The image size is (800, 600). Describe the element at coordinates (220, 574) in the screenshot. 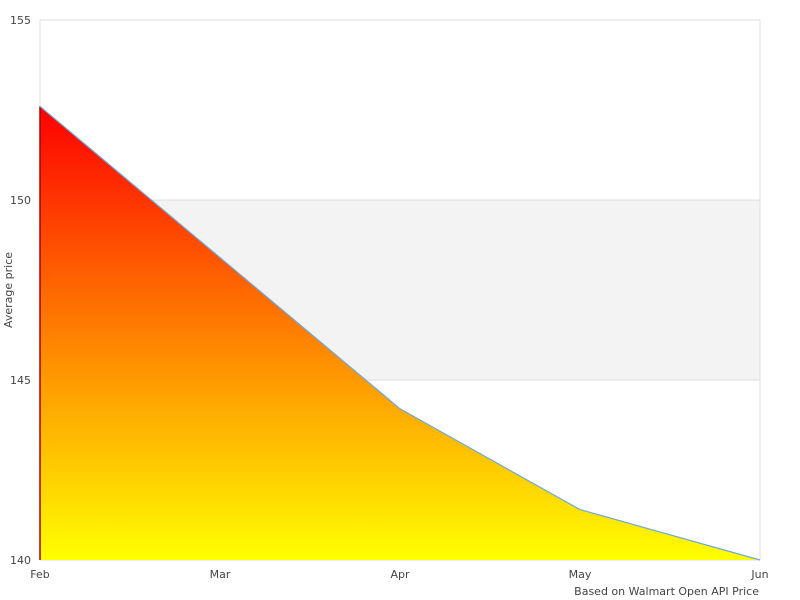

I see `x-tick-label: Mar` at that location.